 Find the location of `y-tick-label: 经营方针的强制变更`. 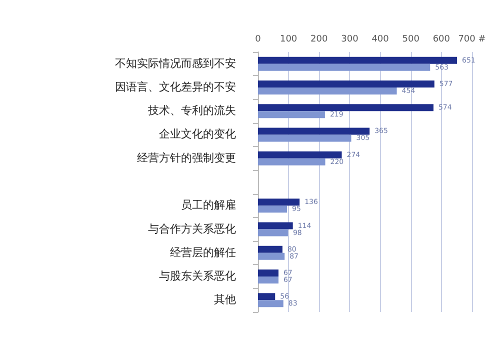

y-tick-label: 经营方针的强制变更 is located at coordinates (186, 157).